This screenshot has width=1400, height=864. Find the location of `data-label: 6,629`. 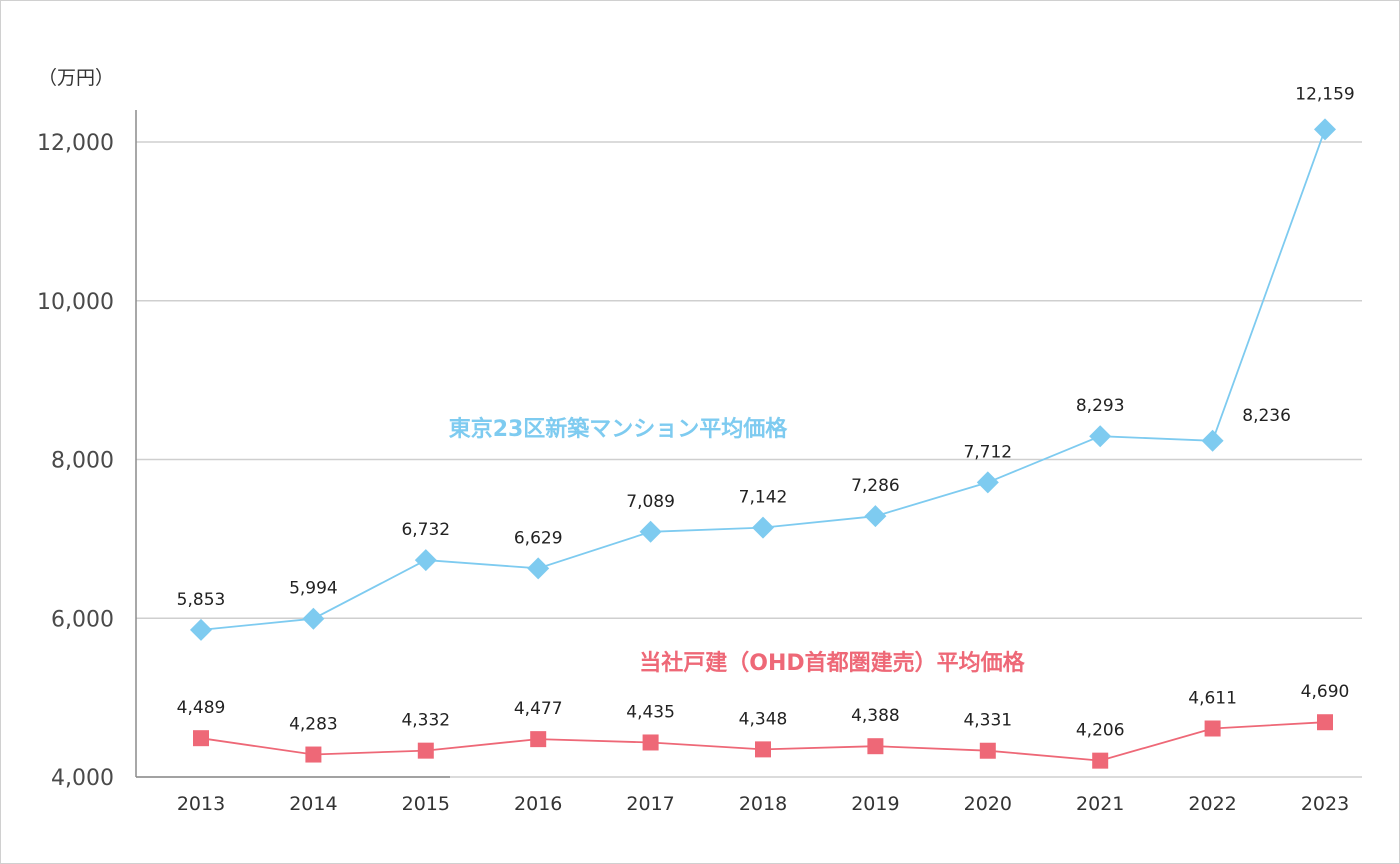

data-label: 6,629 is located at coordinates (538, 538).